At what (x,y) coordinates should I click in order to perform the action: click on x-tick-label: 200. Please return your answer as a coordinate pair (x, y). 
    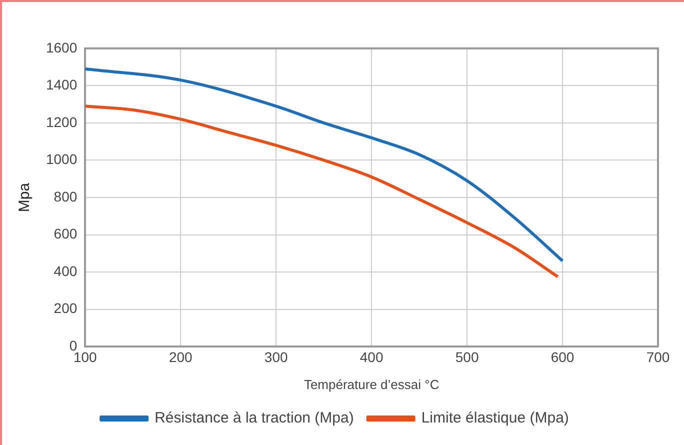
    Looking at the image, I should click on (180, 356).